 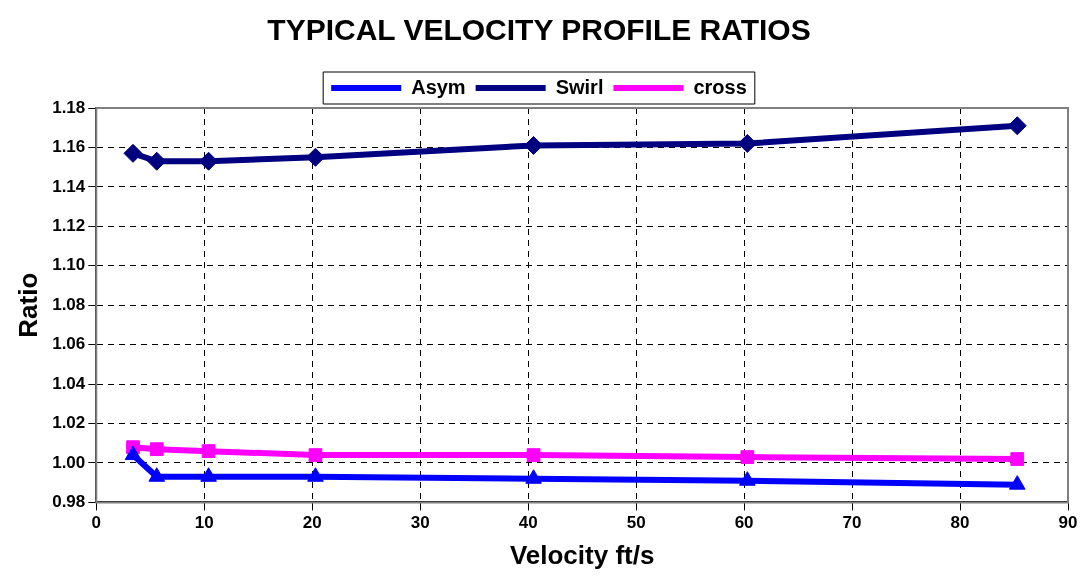 I want to click on x-tick-label: 60, so click(x=744, y=523).